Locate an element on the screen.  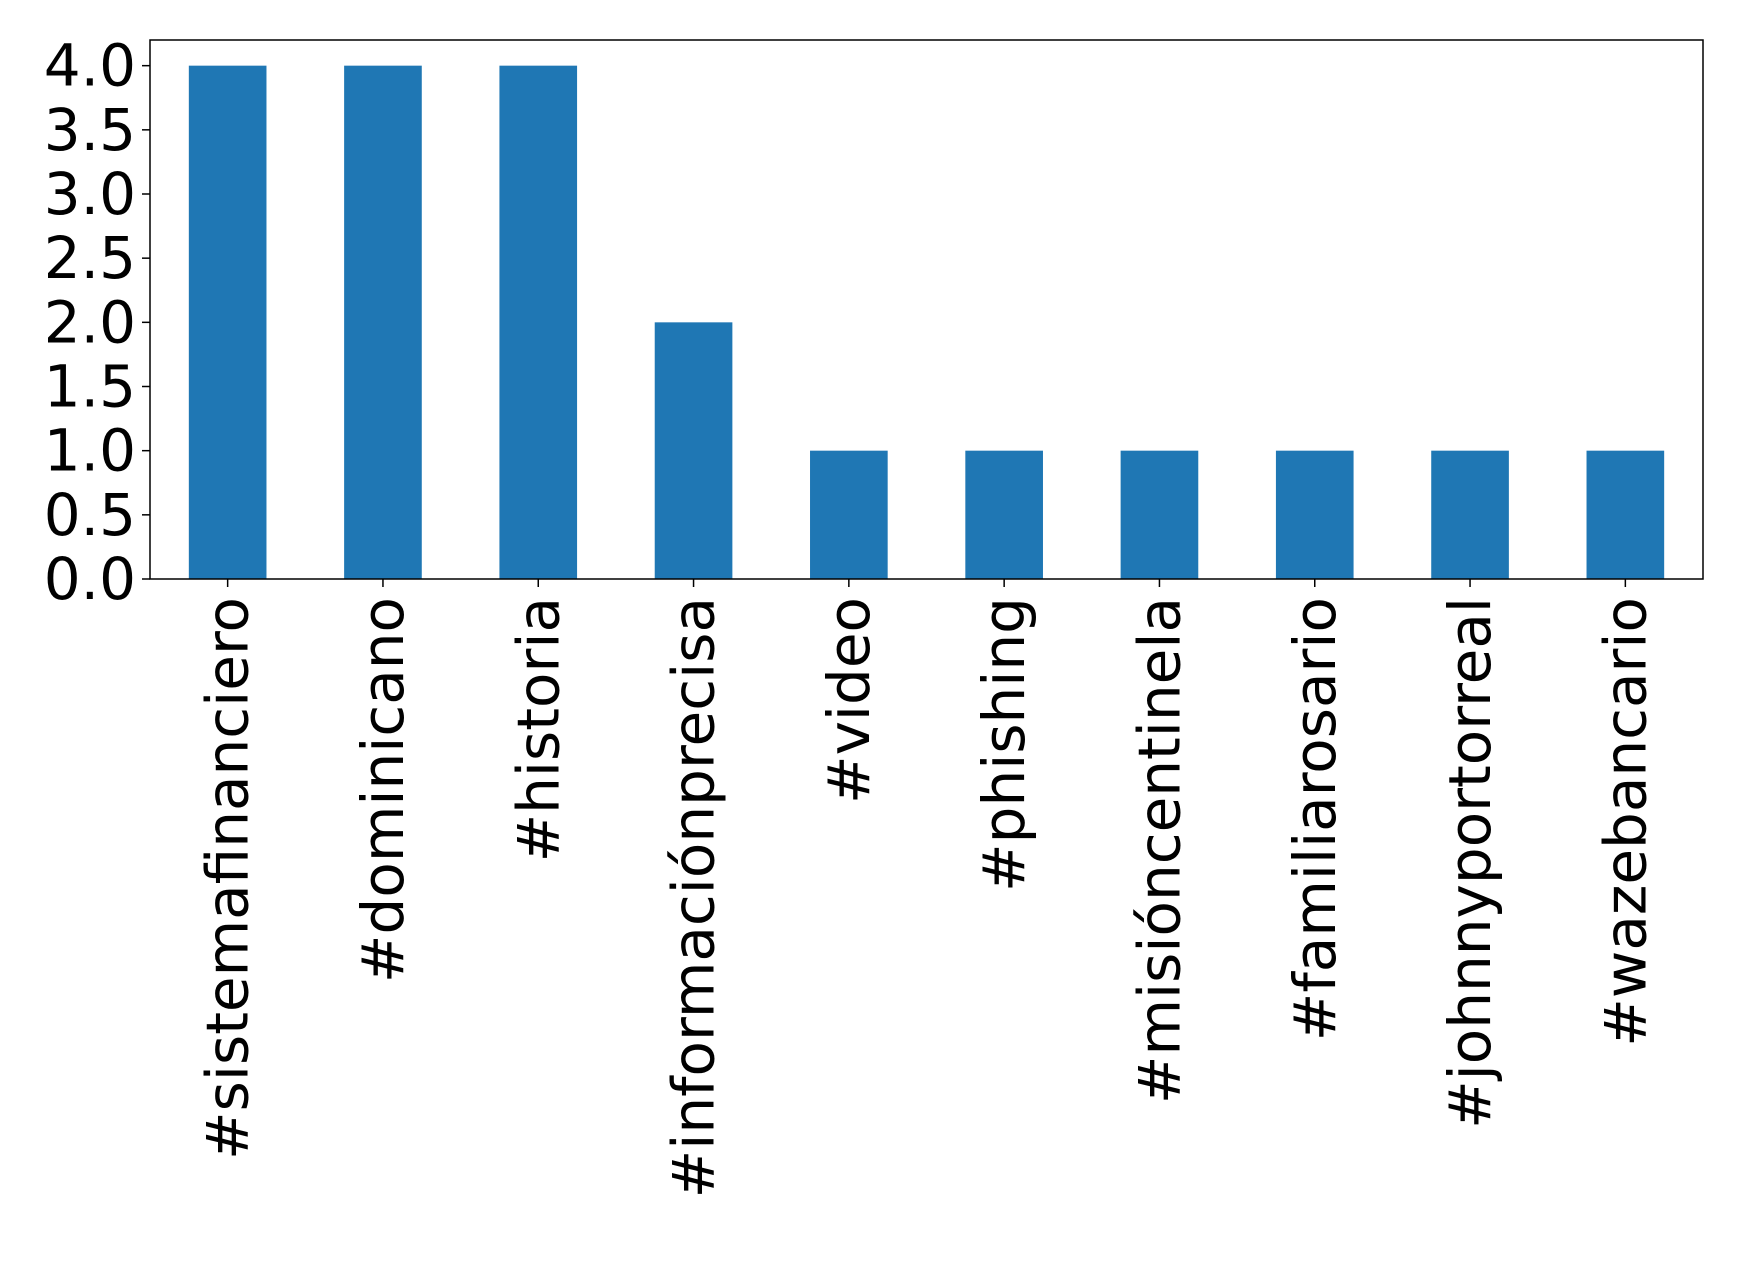
y-tick-label: 2.5 is located at coordinates (90, 258).